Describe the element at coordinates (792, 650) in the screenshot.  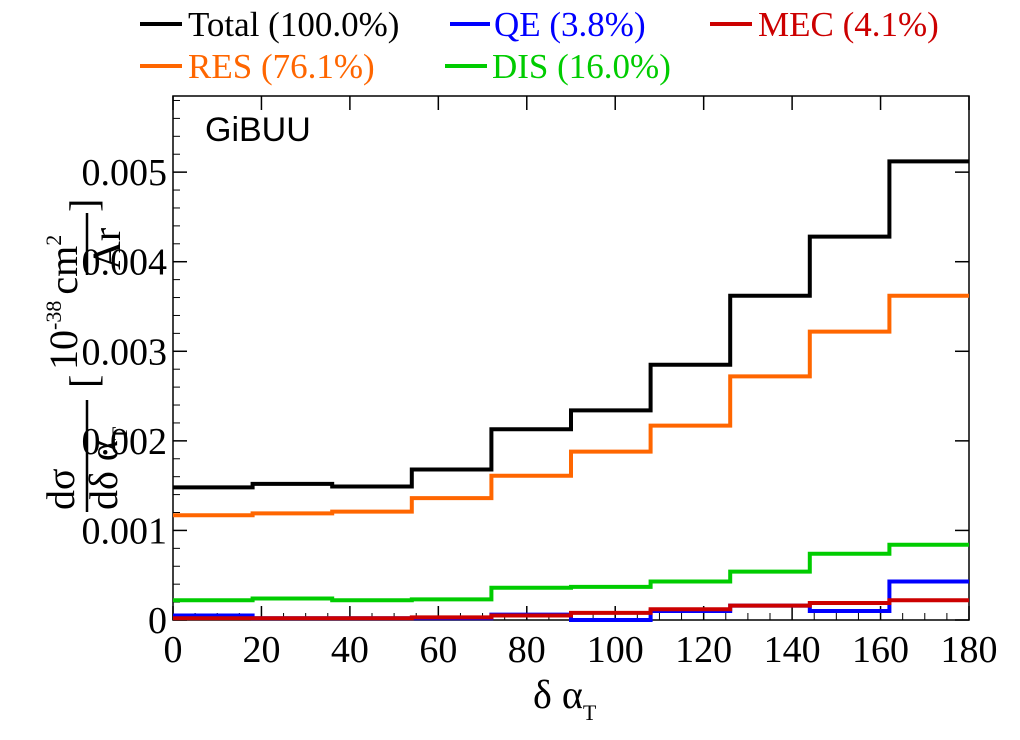
I see `x-tick-label: 140` at that location.